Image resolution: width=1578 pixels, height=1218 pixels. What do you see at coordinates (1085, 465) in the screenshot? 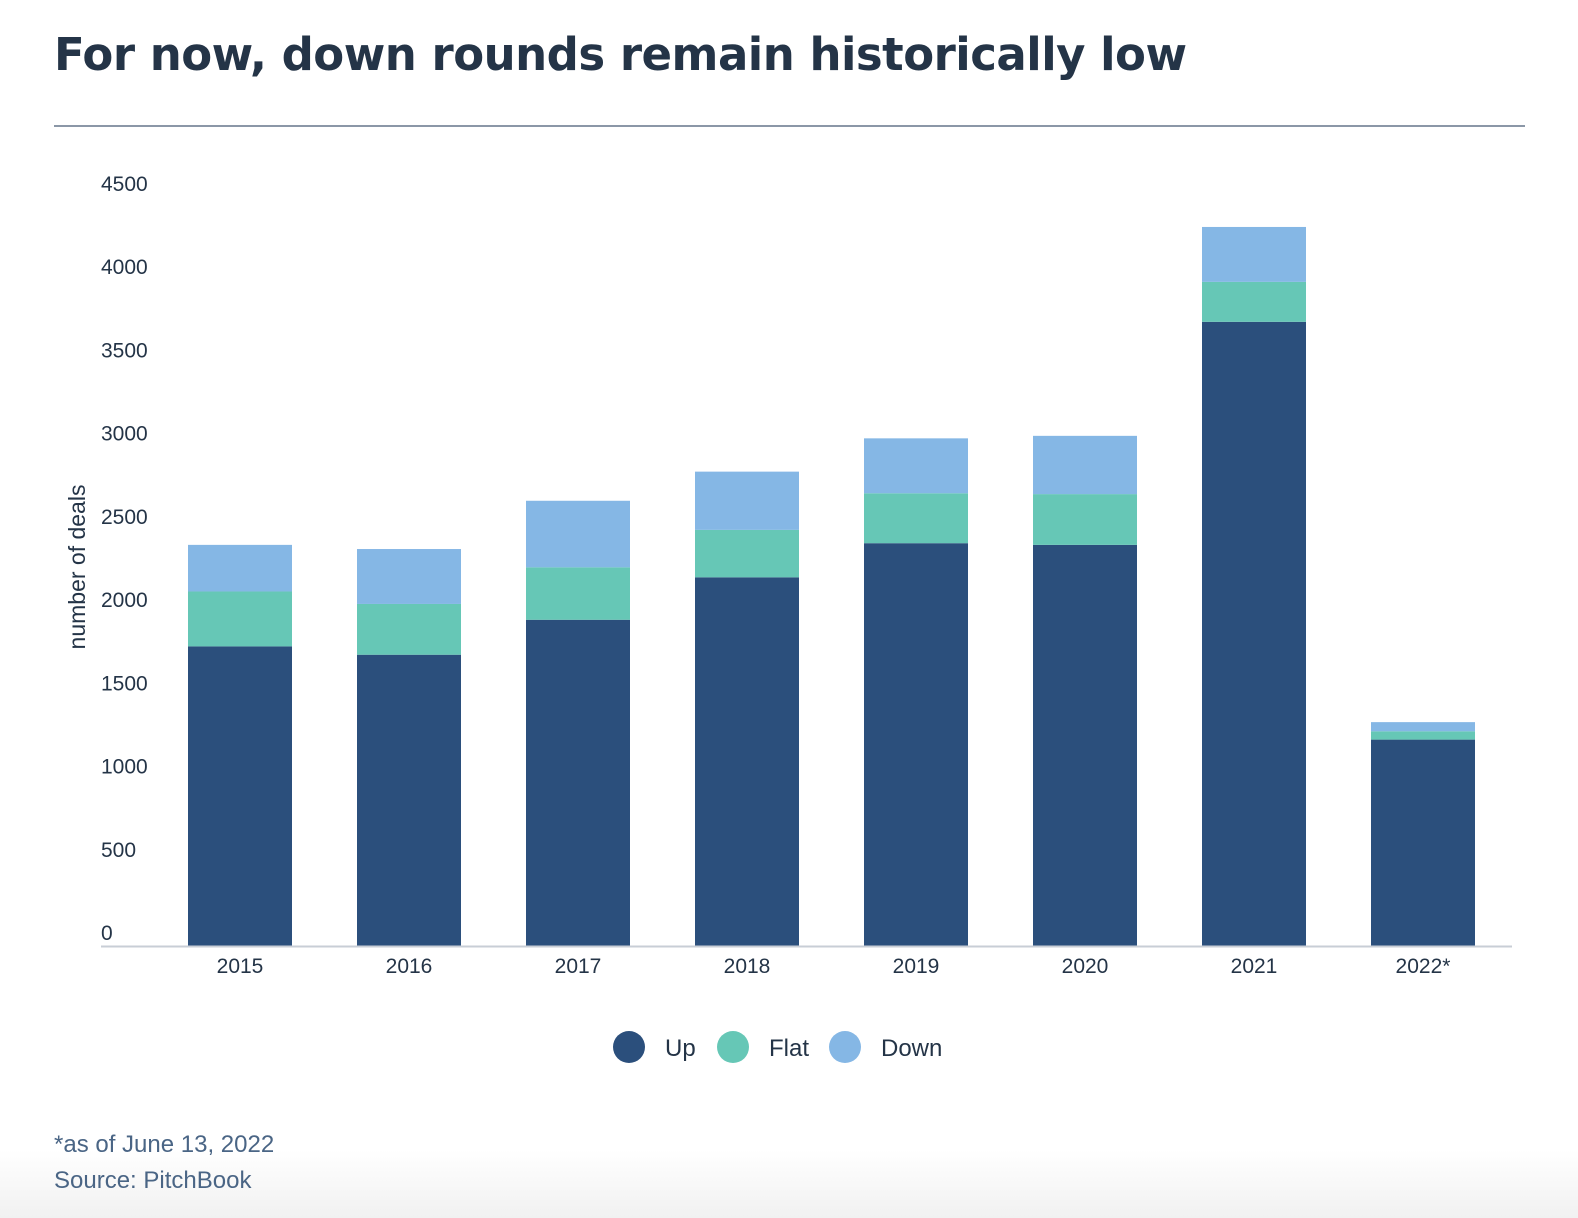
I see `bar-down-2020` at bounding box center [1085, 465].